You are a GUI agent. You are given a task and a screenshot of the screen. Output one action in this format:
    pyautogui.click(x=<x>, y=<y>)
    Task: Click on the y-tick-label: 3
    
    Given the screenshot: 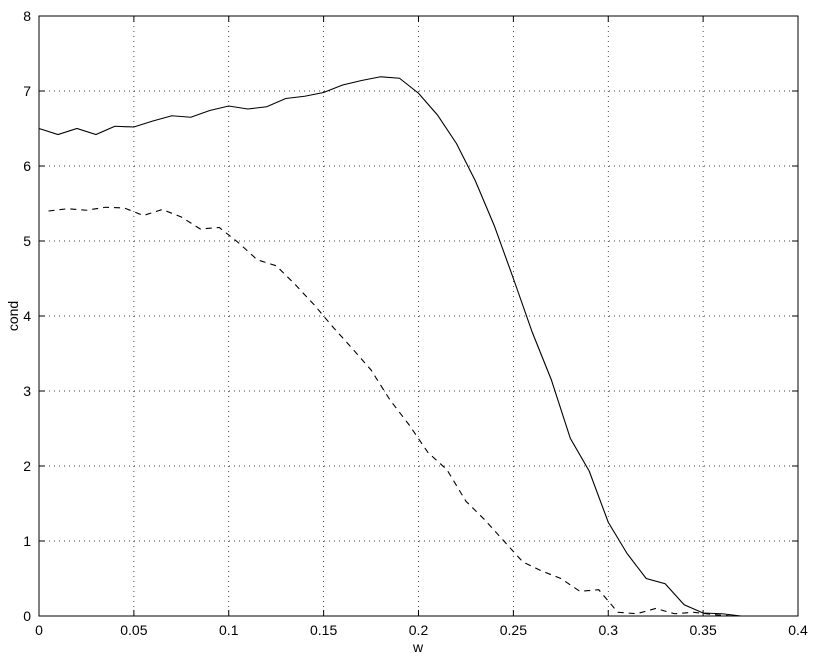 What is the action you would take?
    pyautogui.click(x=27, y=391)
    